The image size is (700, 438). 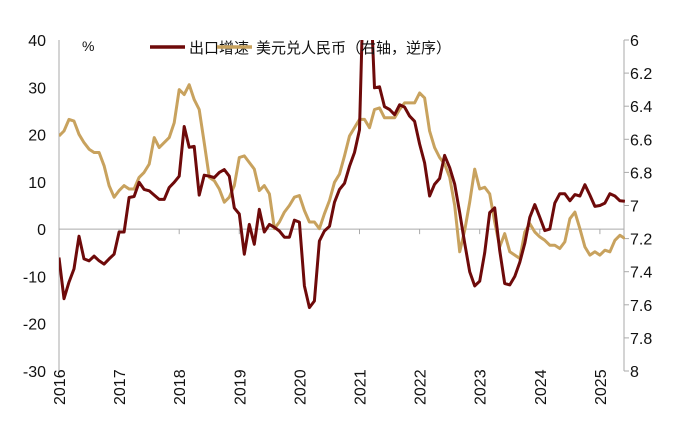 I want to click on left-tick-label: -30, so click(x=34, y=372).